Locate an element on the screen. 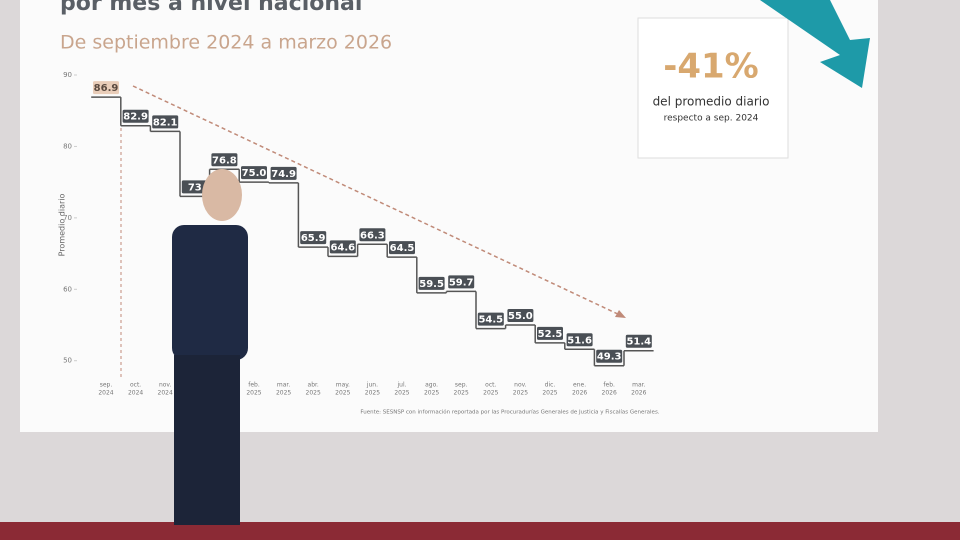 The height and width of the screenshot is (544, 960). value-label: 49.3 is located at coordinates (609, 357).